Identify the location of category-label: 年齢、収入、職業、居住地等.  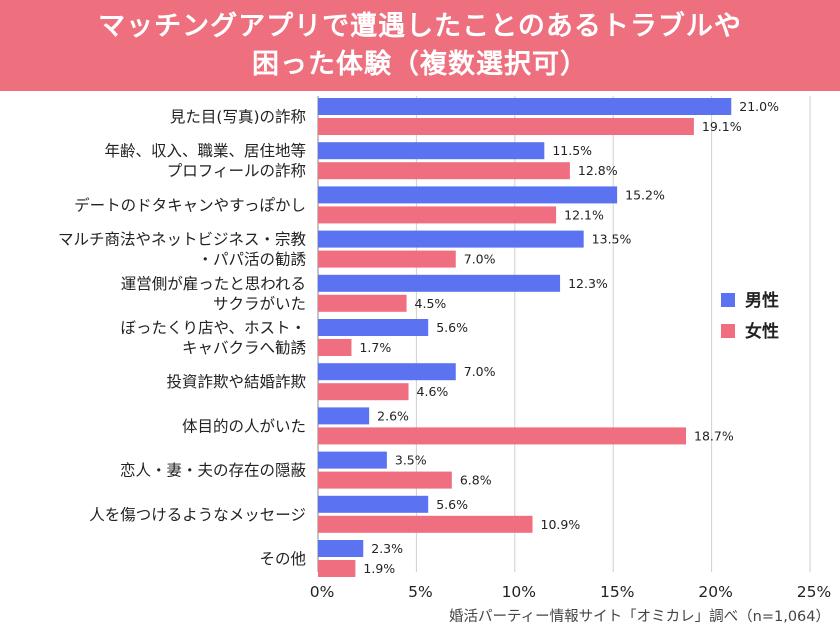
(205, 151).